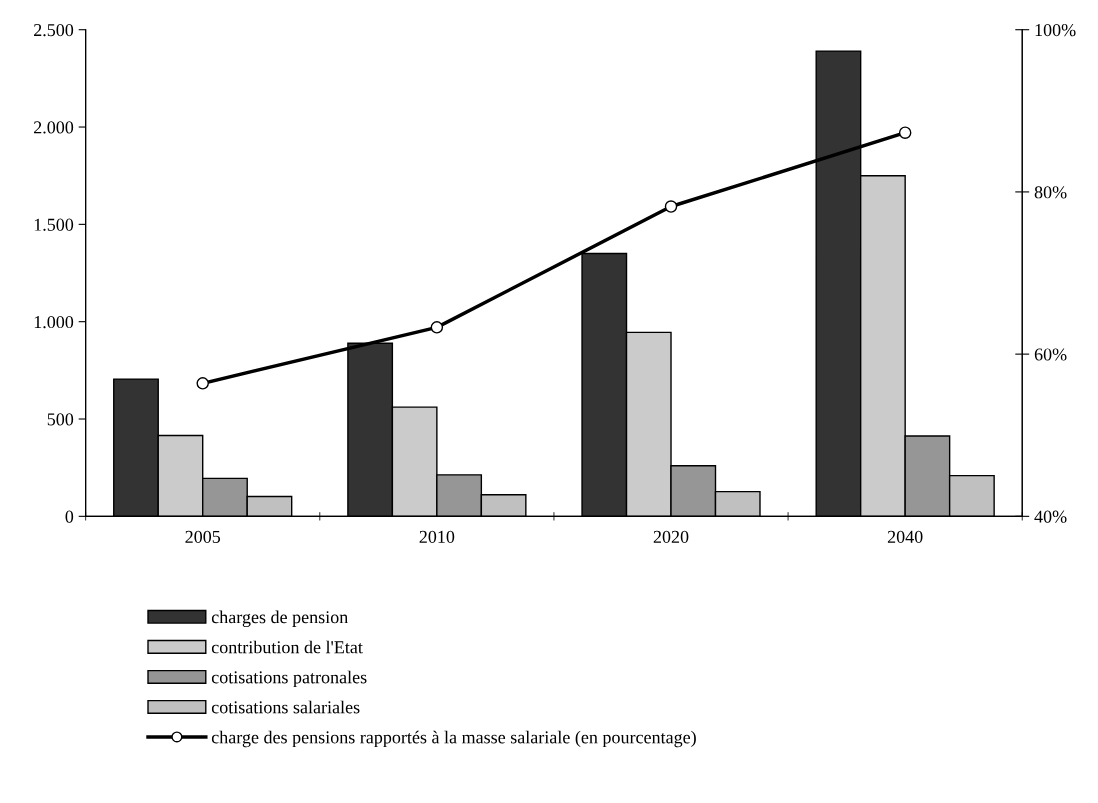 This screenshot has width=1098, height=803. What do you see at coordinates (905, 536) in the screenshot?
I see `x-tick-label: 2040` at bounding box center [905, 536].